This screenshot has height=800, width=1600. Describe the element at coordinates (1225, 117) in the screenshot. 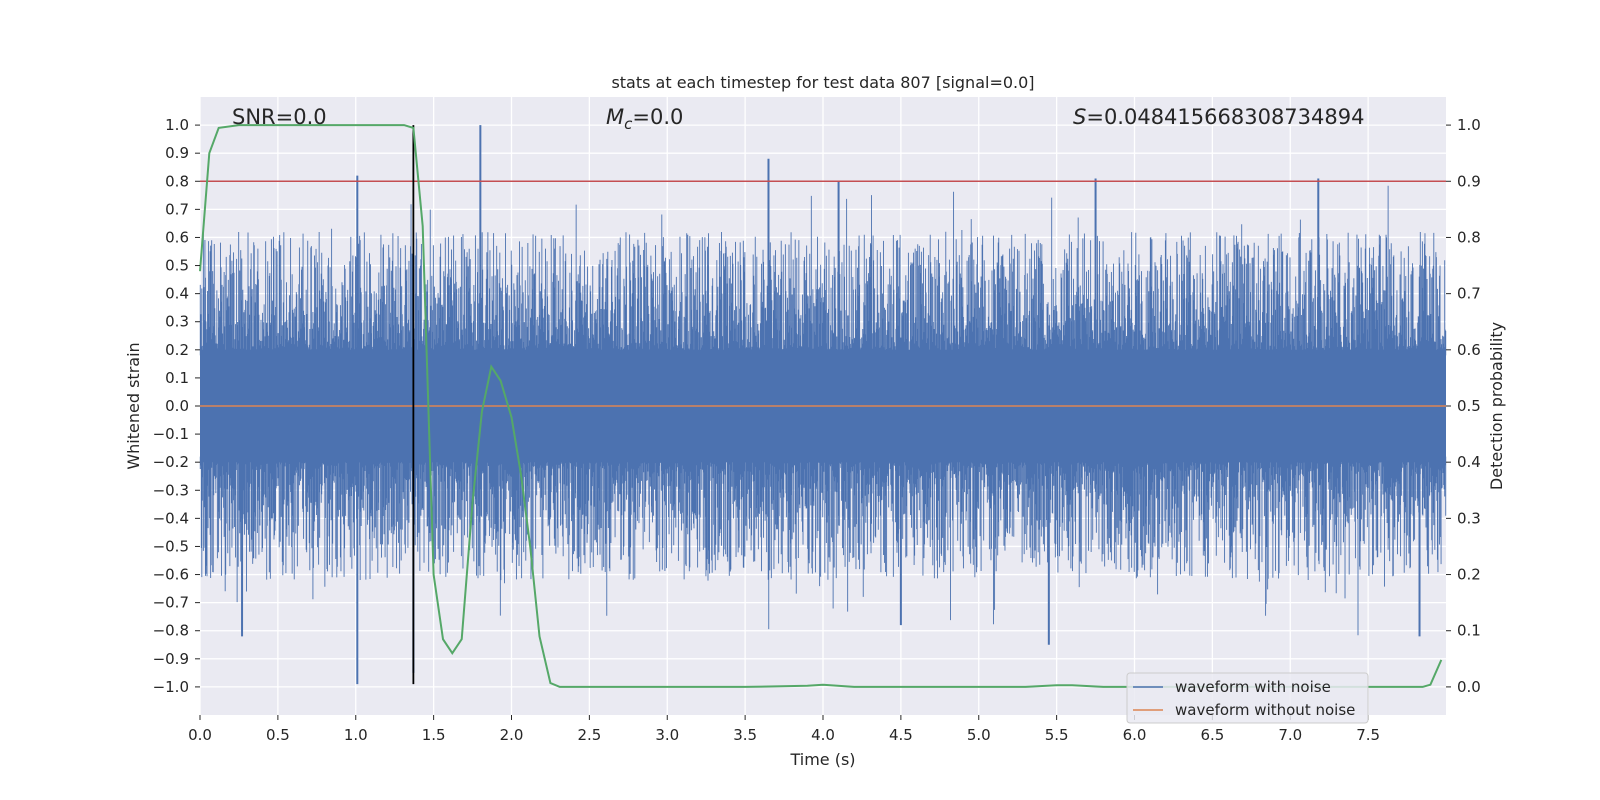

I see `s-value: =0.048415668308734894` at that location.